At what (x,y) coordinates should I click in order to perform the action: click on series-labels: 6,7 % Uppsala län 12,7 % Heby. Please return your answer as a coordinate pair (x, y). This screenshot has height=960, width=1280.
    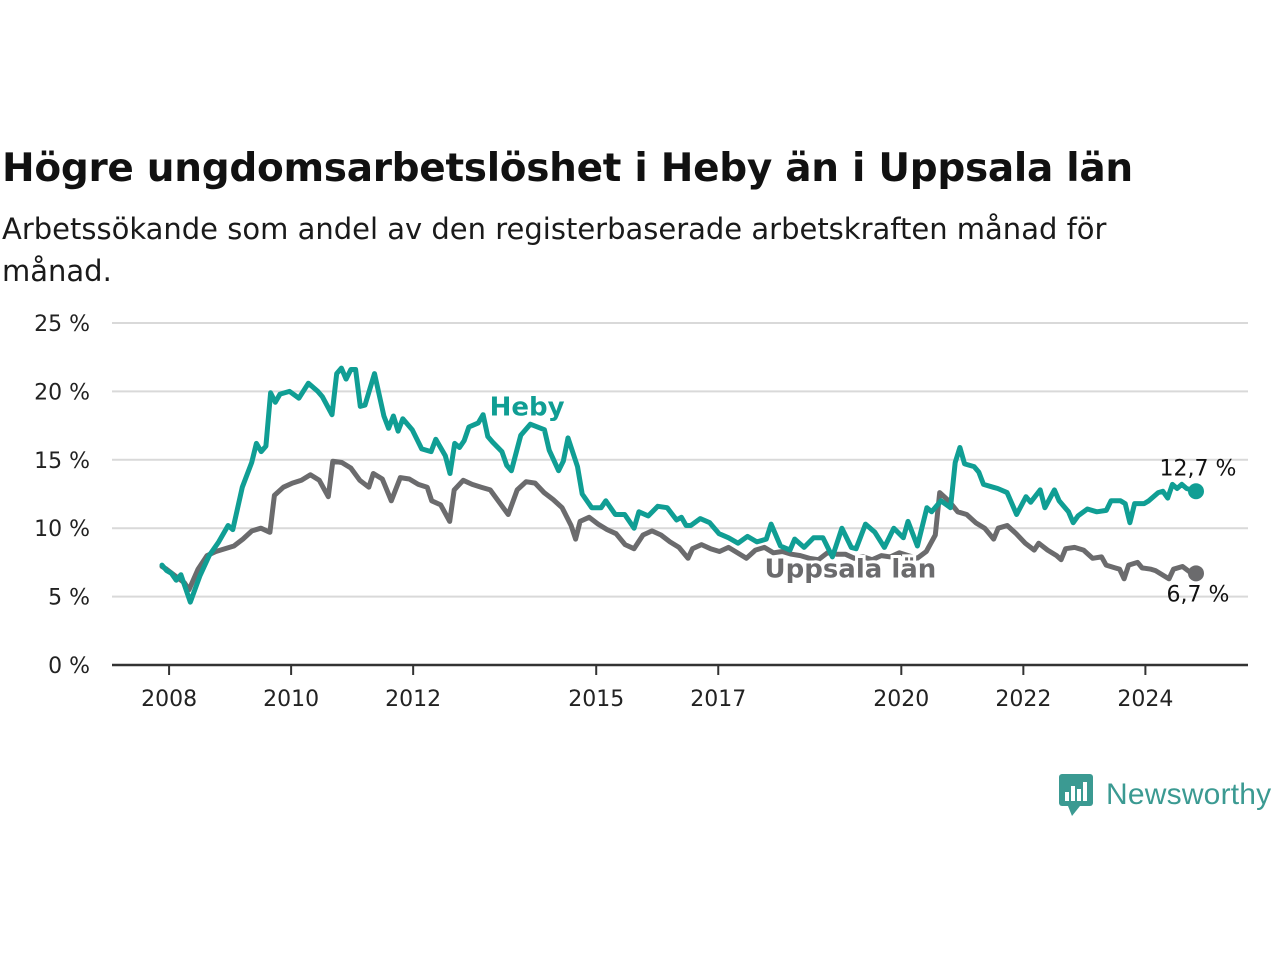
    Looking at the image, I should click on (862, 499).